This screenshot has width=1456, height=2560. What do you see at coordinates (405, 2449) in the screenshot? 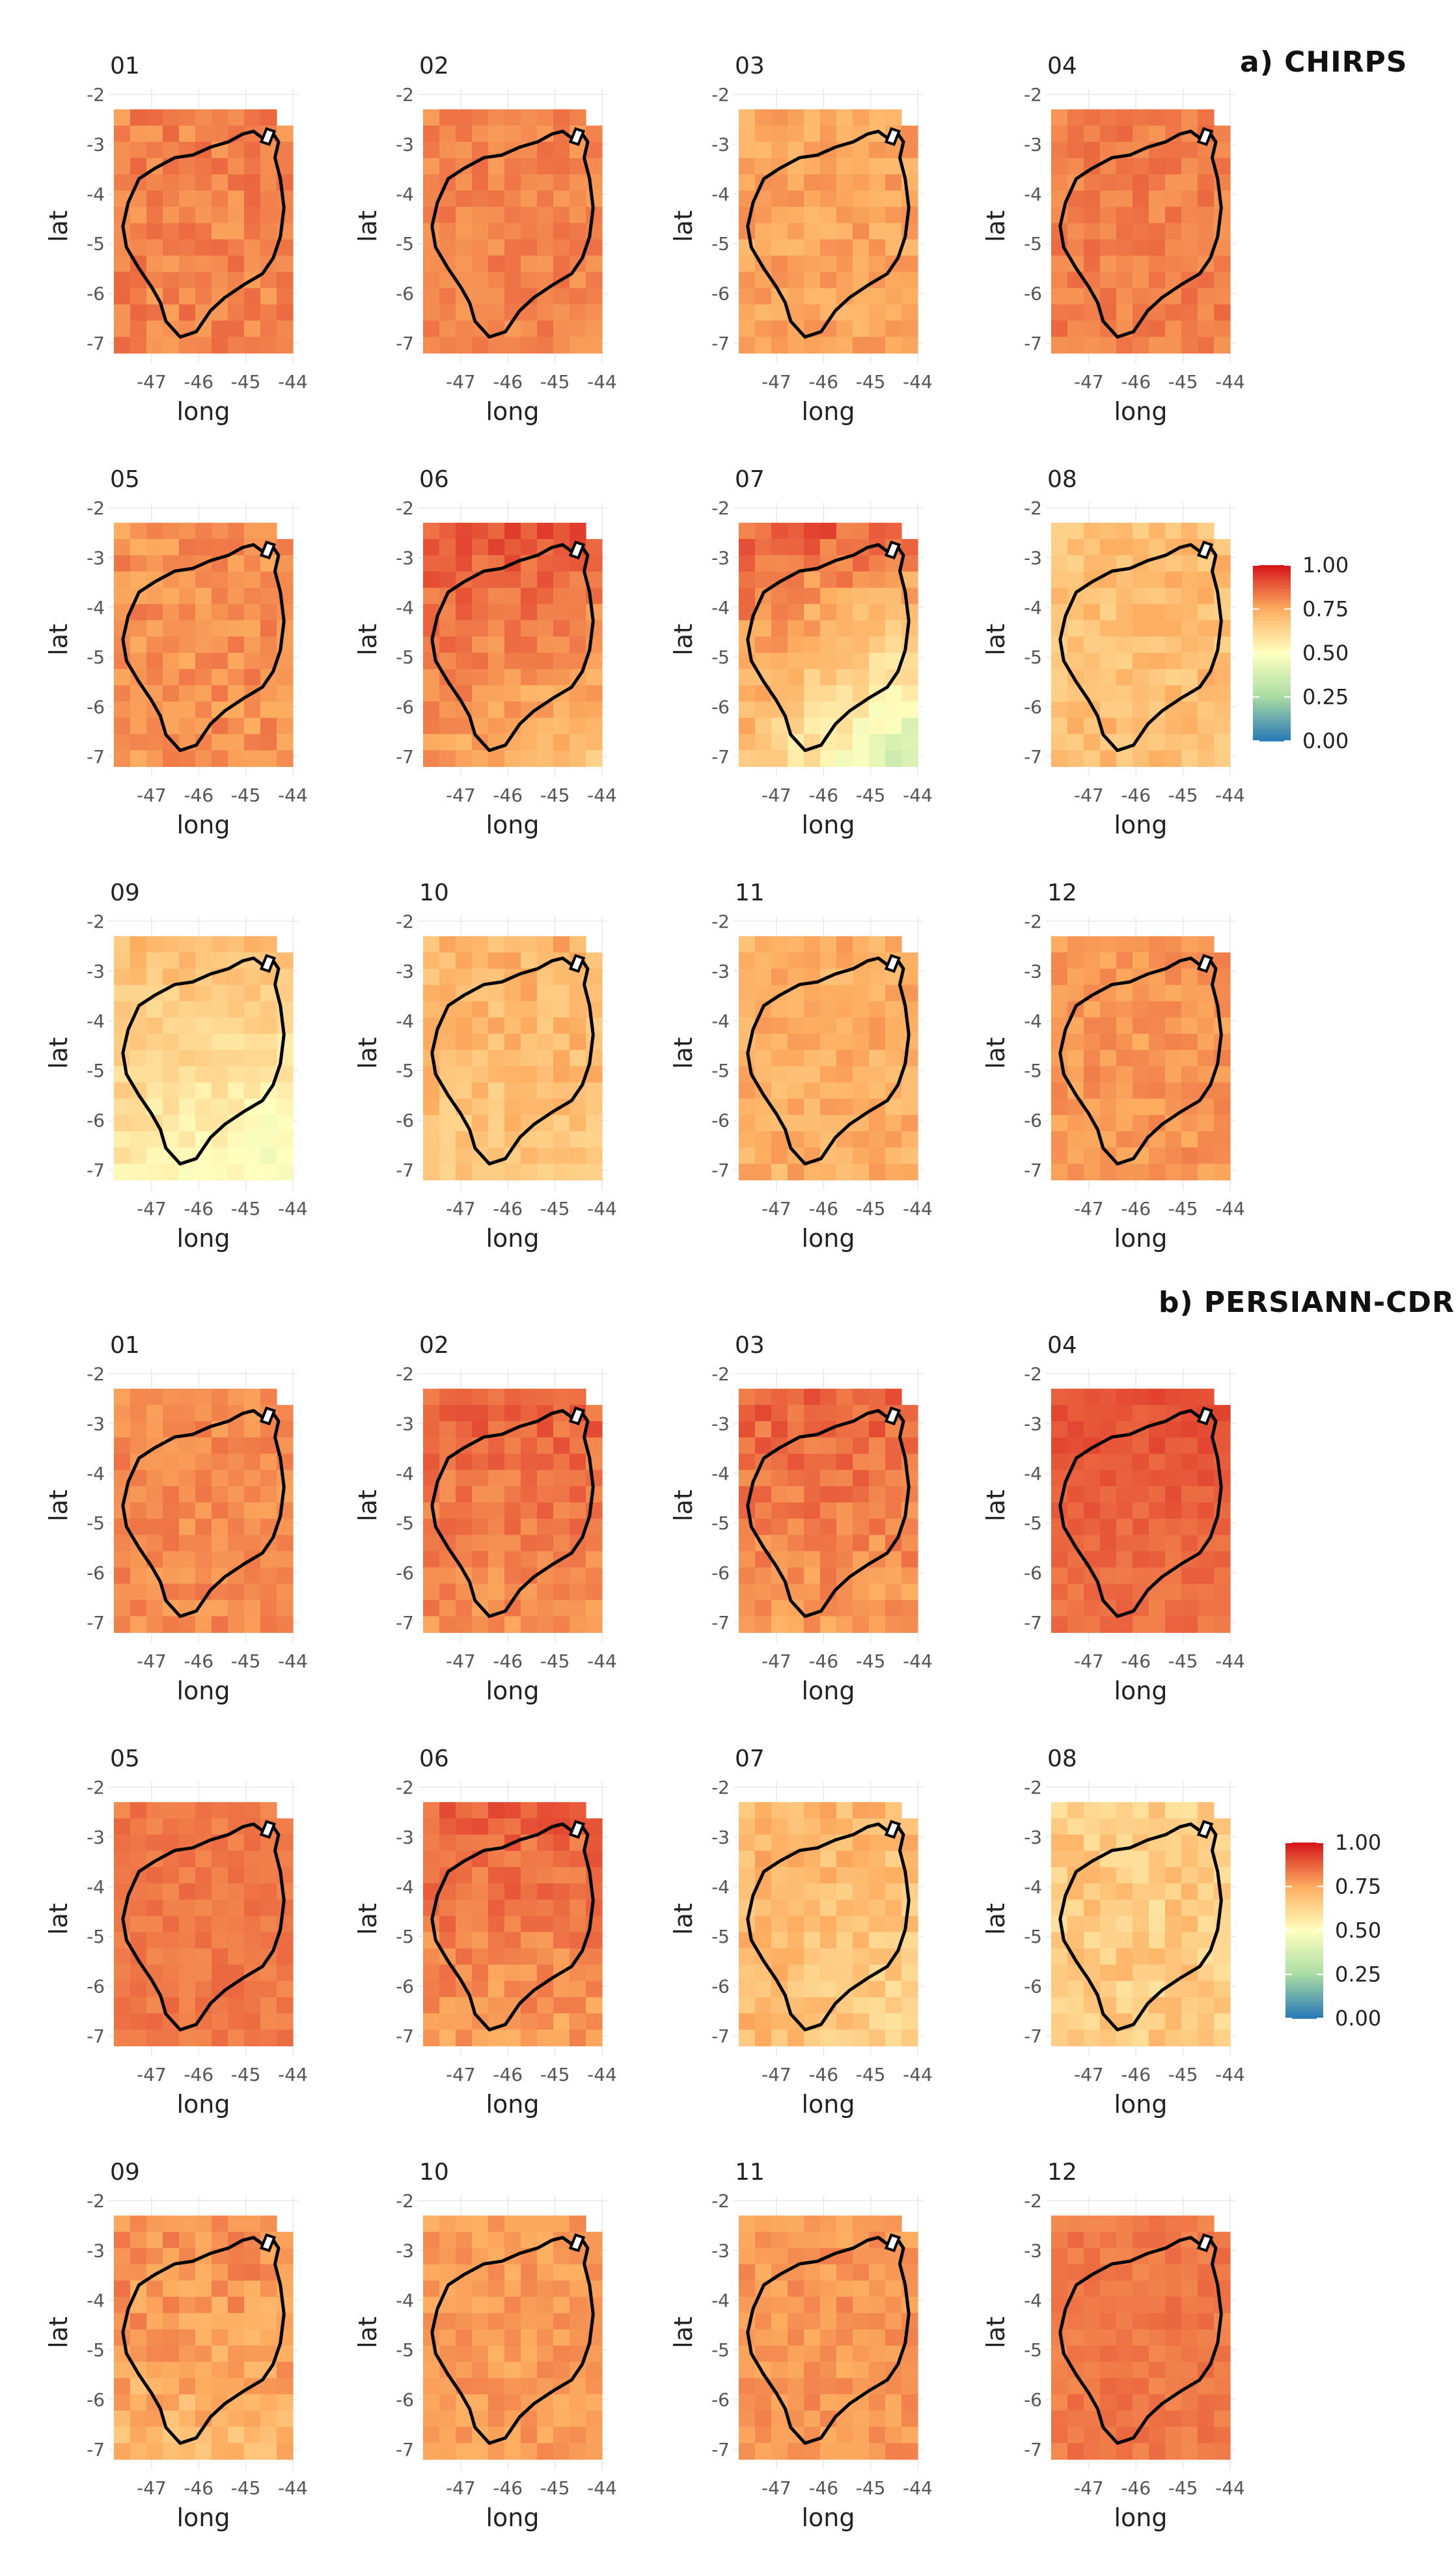
I see `y-tick-label: -7` at bounding box center [405, 2449].